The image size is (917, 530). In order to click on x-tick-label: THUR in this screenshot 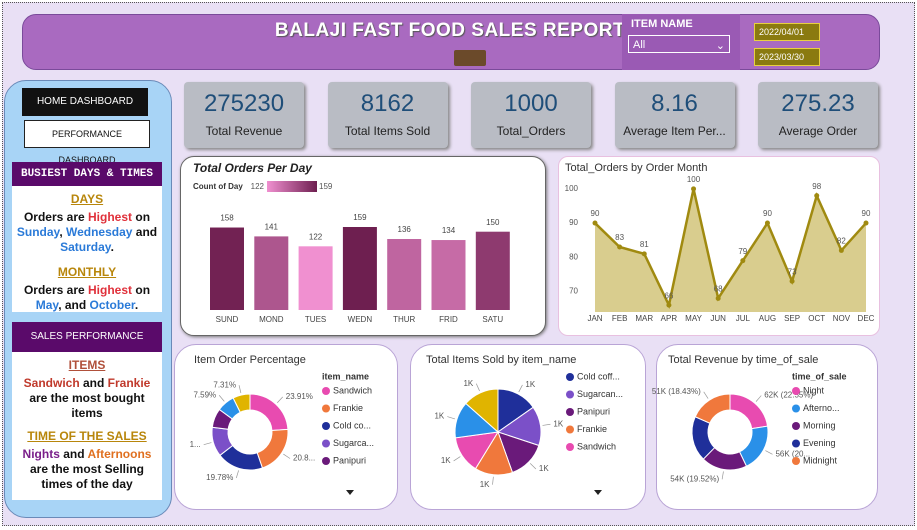, I will do `click(404, 319)`.